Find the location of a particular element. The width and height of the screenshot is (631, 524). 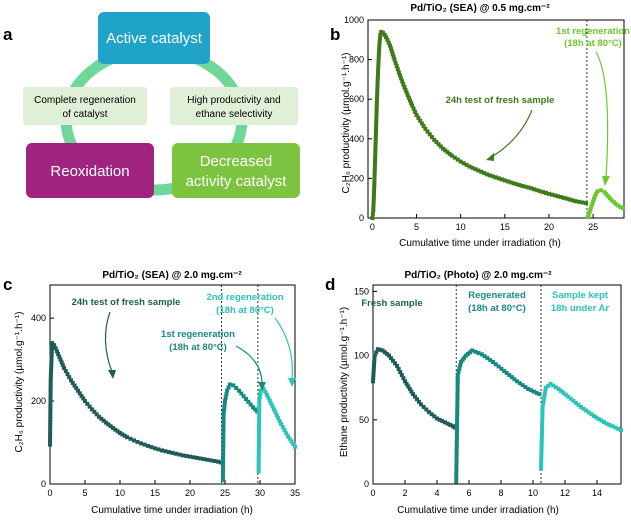

panel-b-label: b is located at coordinates (335, 34).